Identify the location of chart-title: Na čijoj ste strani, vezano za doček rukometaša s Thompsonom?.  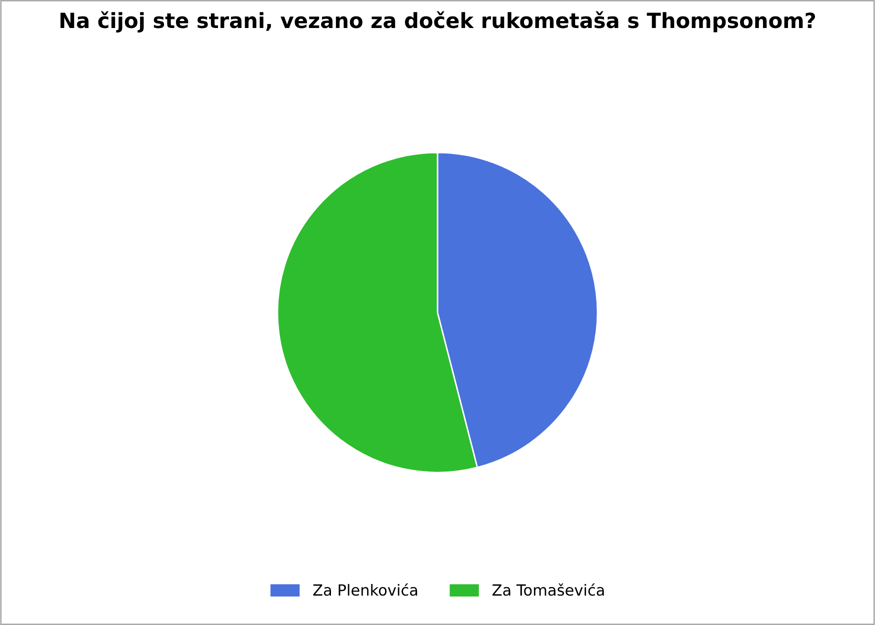
(438, 21).